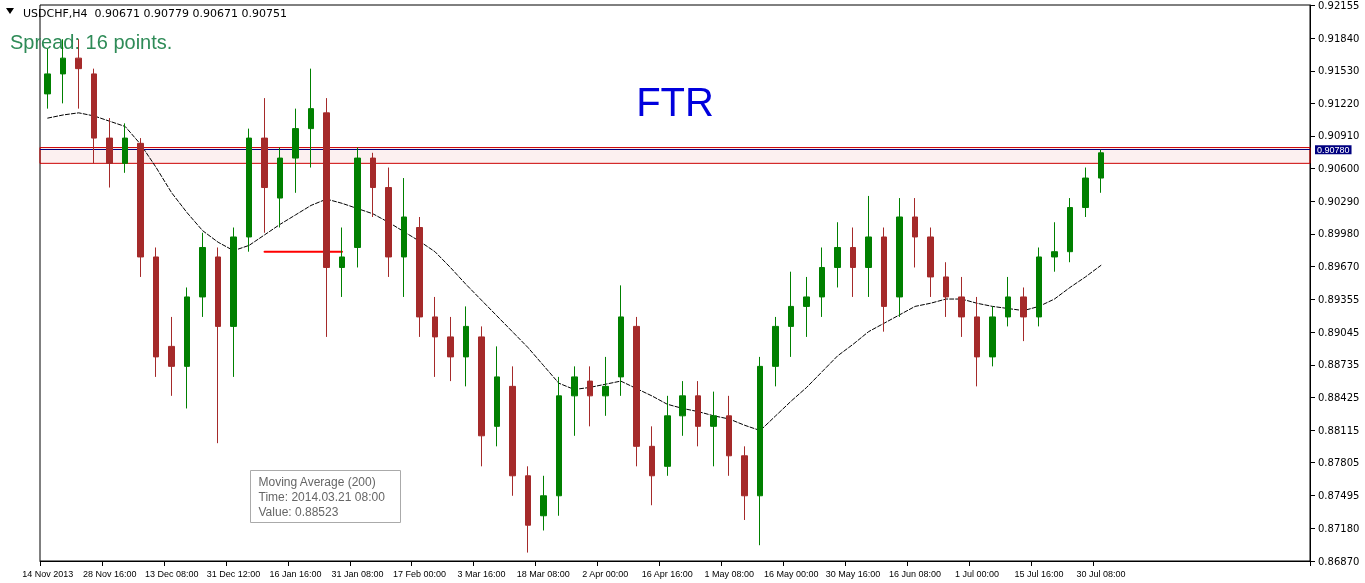 The width and height of the screenshot is (1365, 583). I want to click on x-tick-label: 15 Jul 16:00, so click(1039, 573).